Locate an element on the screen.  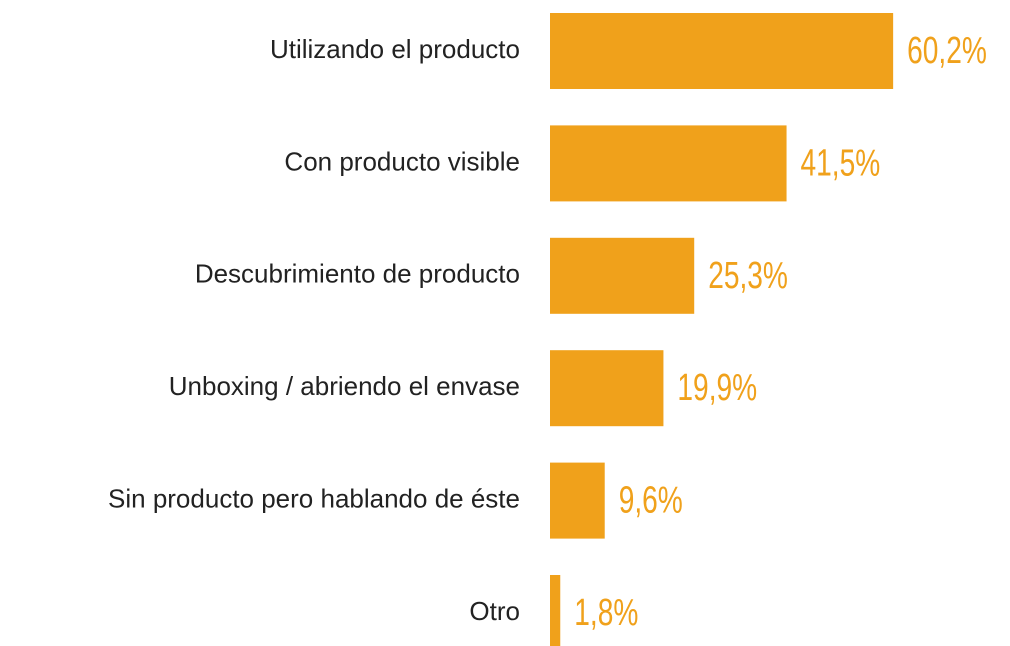
category-label: Unboxing / abriendo el envase is located at coordinates (344, 386).